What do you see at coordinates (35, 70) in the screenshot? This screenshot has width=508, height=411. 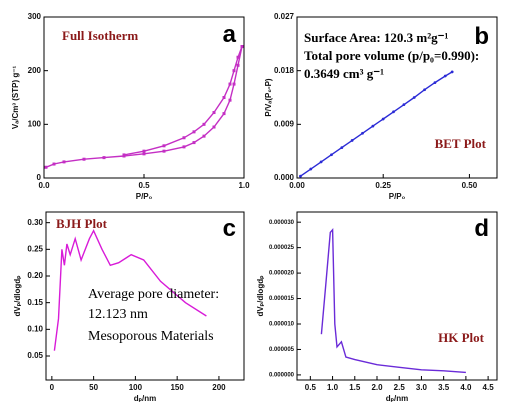 I see `y-tick-label: 200` at bounding box center [35, 70].